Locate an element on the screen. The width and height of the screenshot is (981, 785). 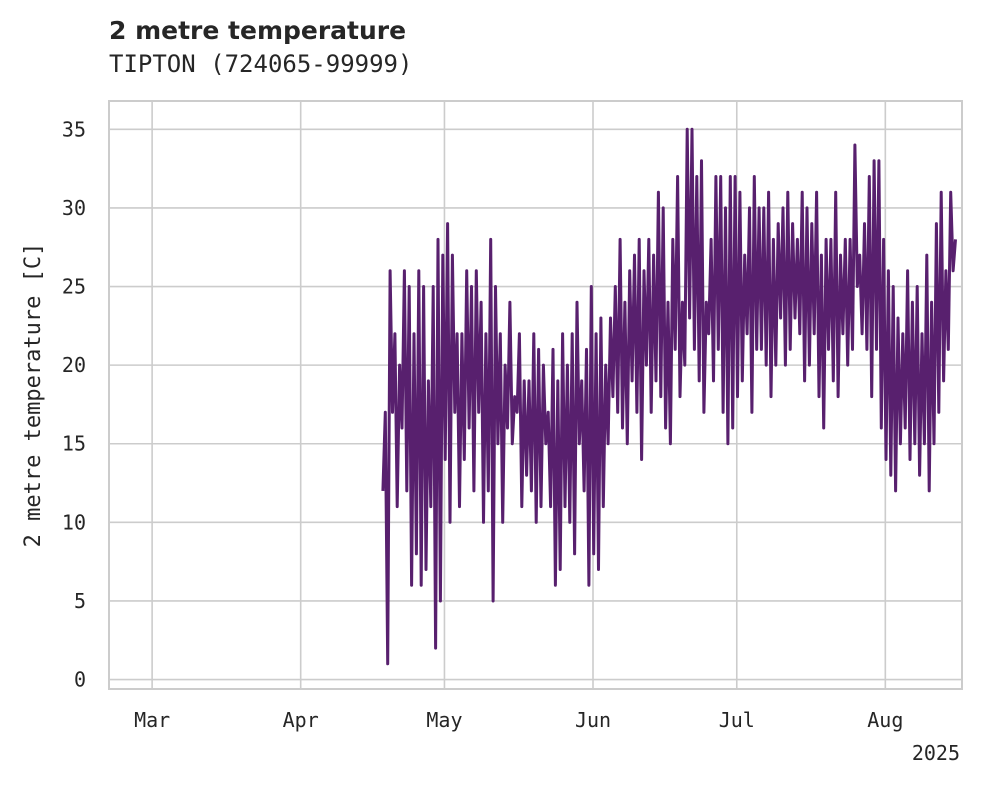
chart-title: 2 metre temperature is located at coordinates (258, 30).